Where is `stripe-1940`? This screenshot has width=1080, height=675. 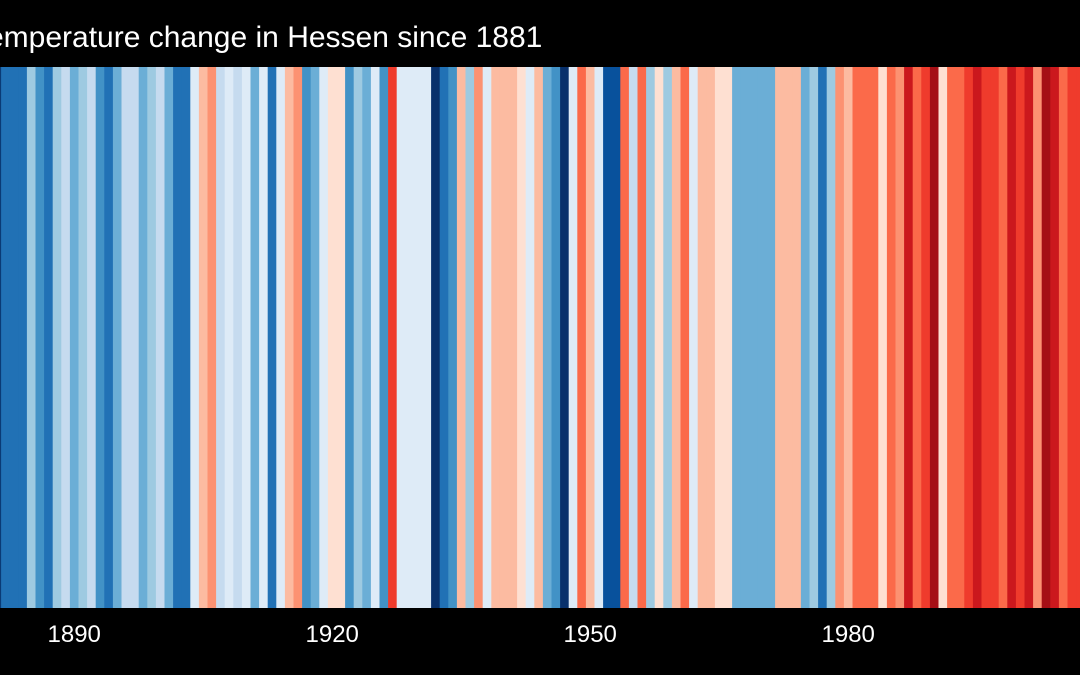
stripe-1940 is located at coordinates (504, 337).